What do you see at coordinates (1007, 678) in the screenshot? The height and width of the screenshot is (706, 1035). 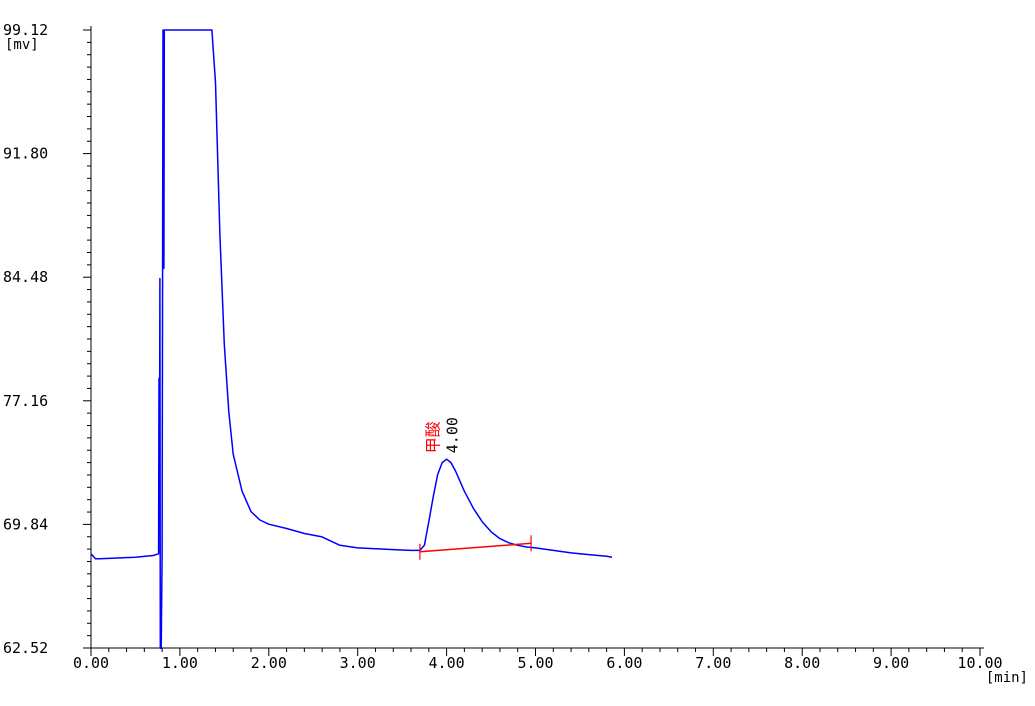 I see `x-axis-unit: [min]` at bounding box center [1007, 678].